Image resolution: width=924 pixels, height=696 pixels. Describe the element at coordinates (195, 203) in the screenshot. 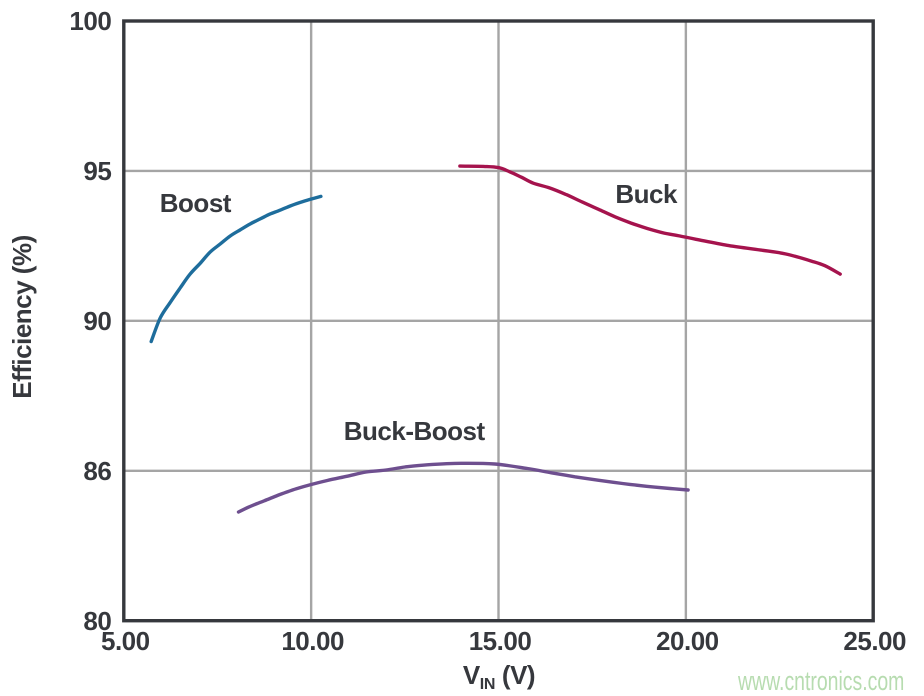

I see `series-label-boost: Boost` at that location.